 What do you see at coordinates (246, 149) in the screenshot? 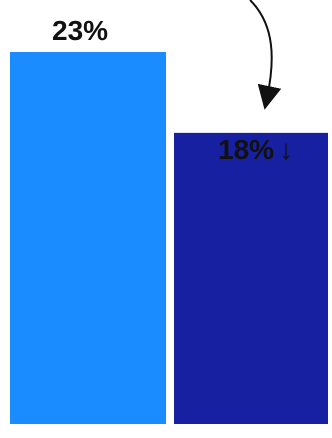
I see `data-label-18-percent: 18%` at bounding box center [246, 149].